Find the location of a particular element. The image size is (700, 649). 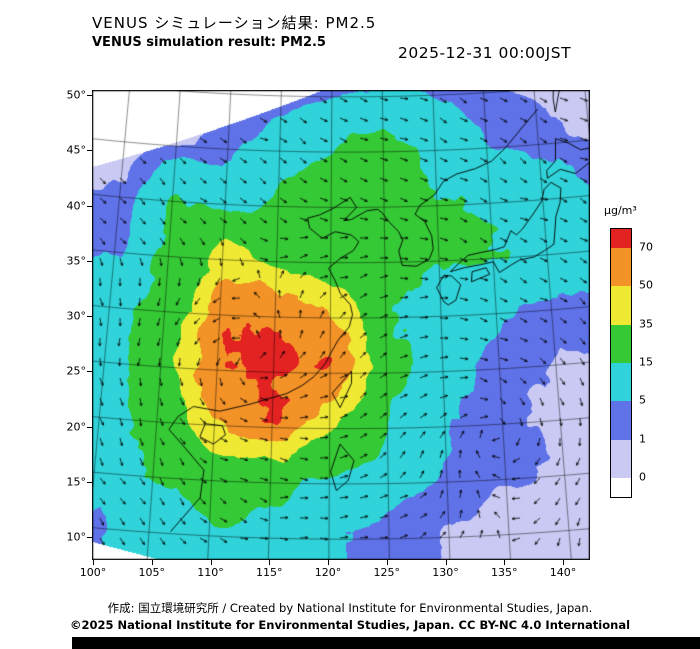

colorbar-tick-label: 70 is located at coordinates (646, 247).